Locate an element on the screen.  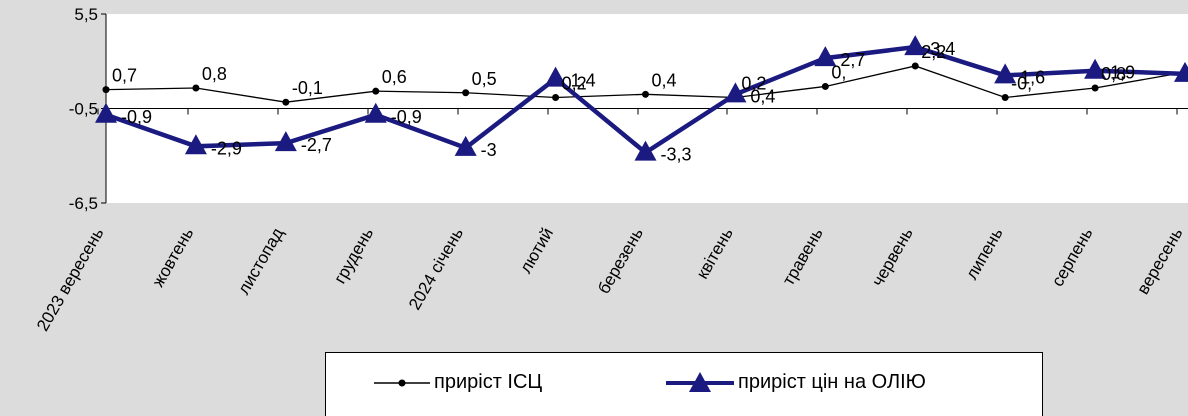
data-label-oil: 1,9 is located at coordinates (1122, 73).